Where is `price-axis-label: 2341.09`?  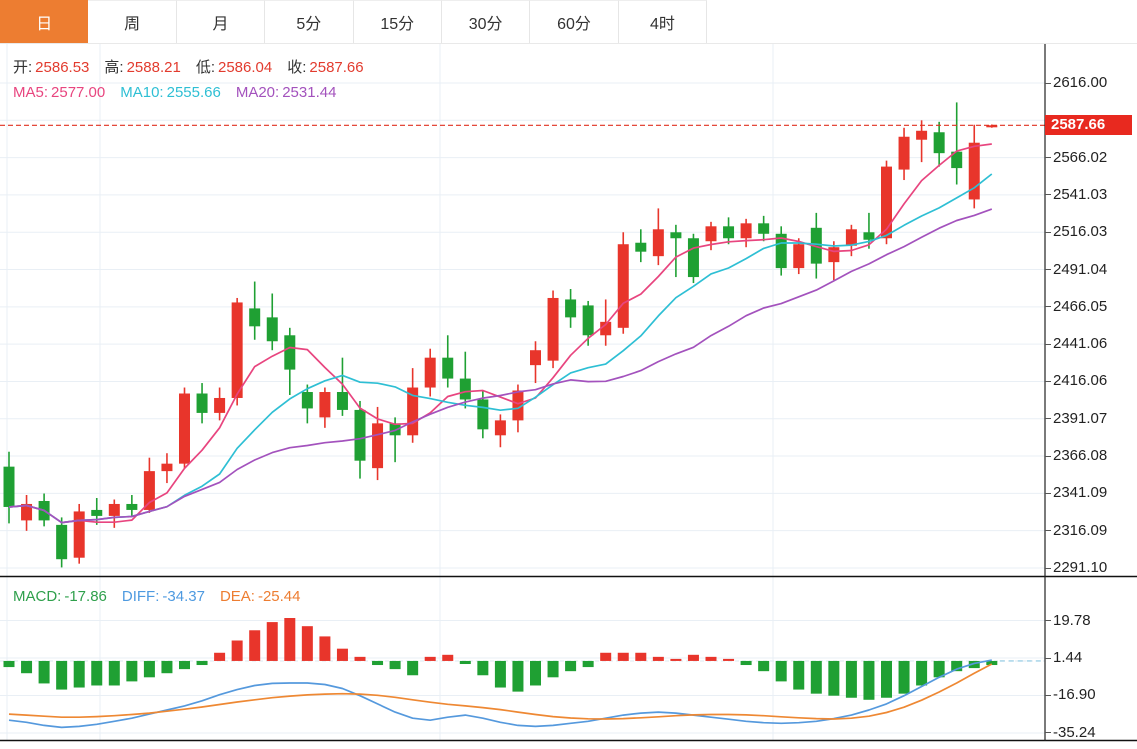 price-axis-label: 2341.09 is located at coordinates (1080, 493).